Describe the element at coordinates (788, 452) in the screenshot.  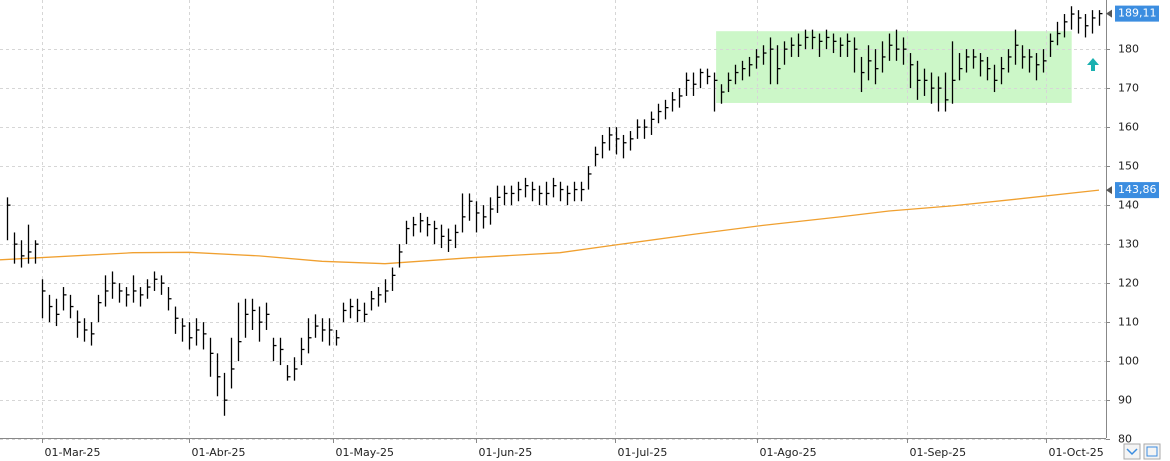
I see `x-tick-label: 01-Ago-25` at that location.